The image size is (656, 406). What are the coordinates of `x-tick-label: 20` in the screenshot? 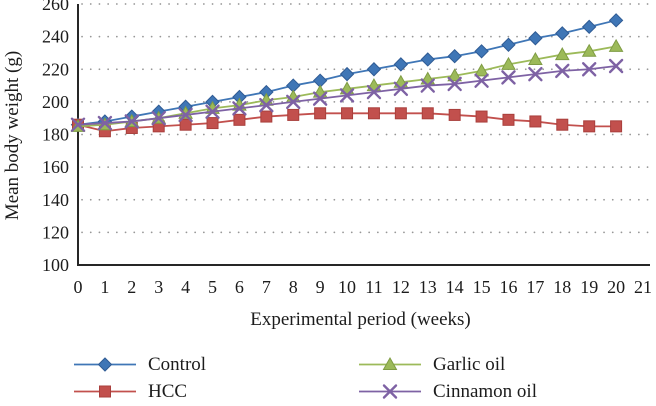 It's located at (616, 287).